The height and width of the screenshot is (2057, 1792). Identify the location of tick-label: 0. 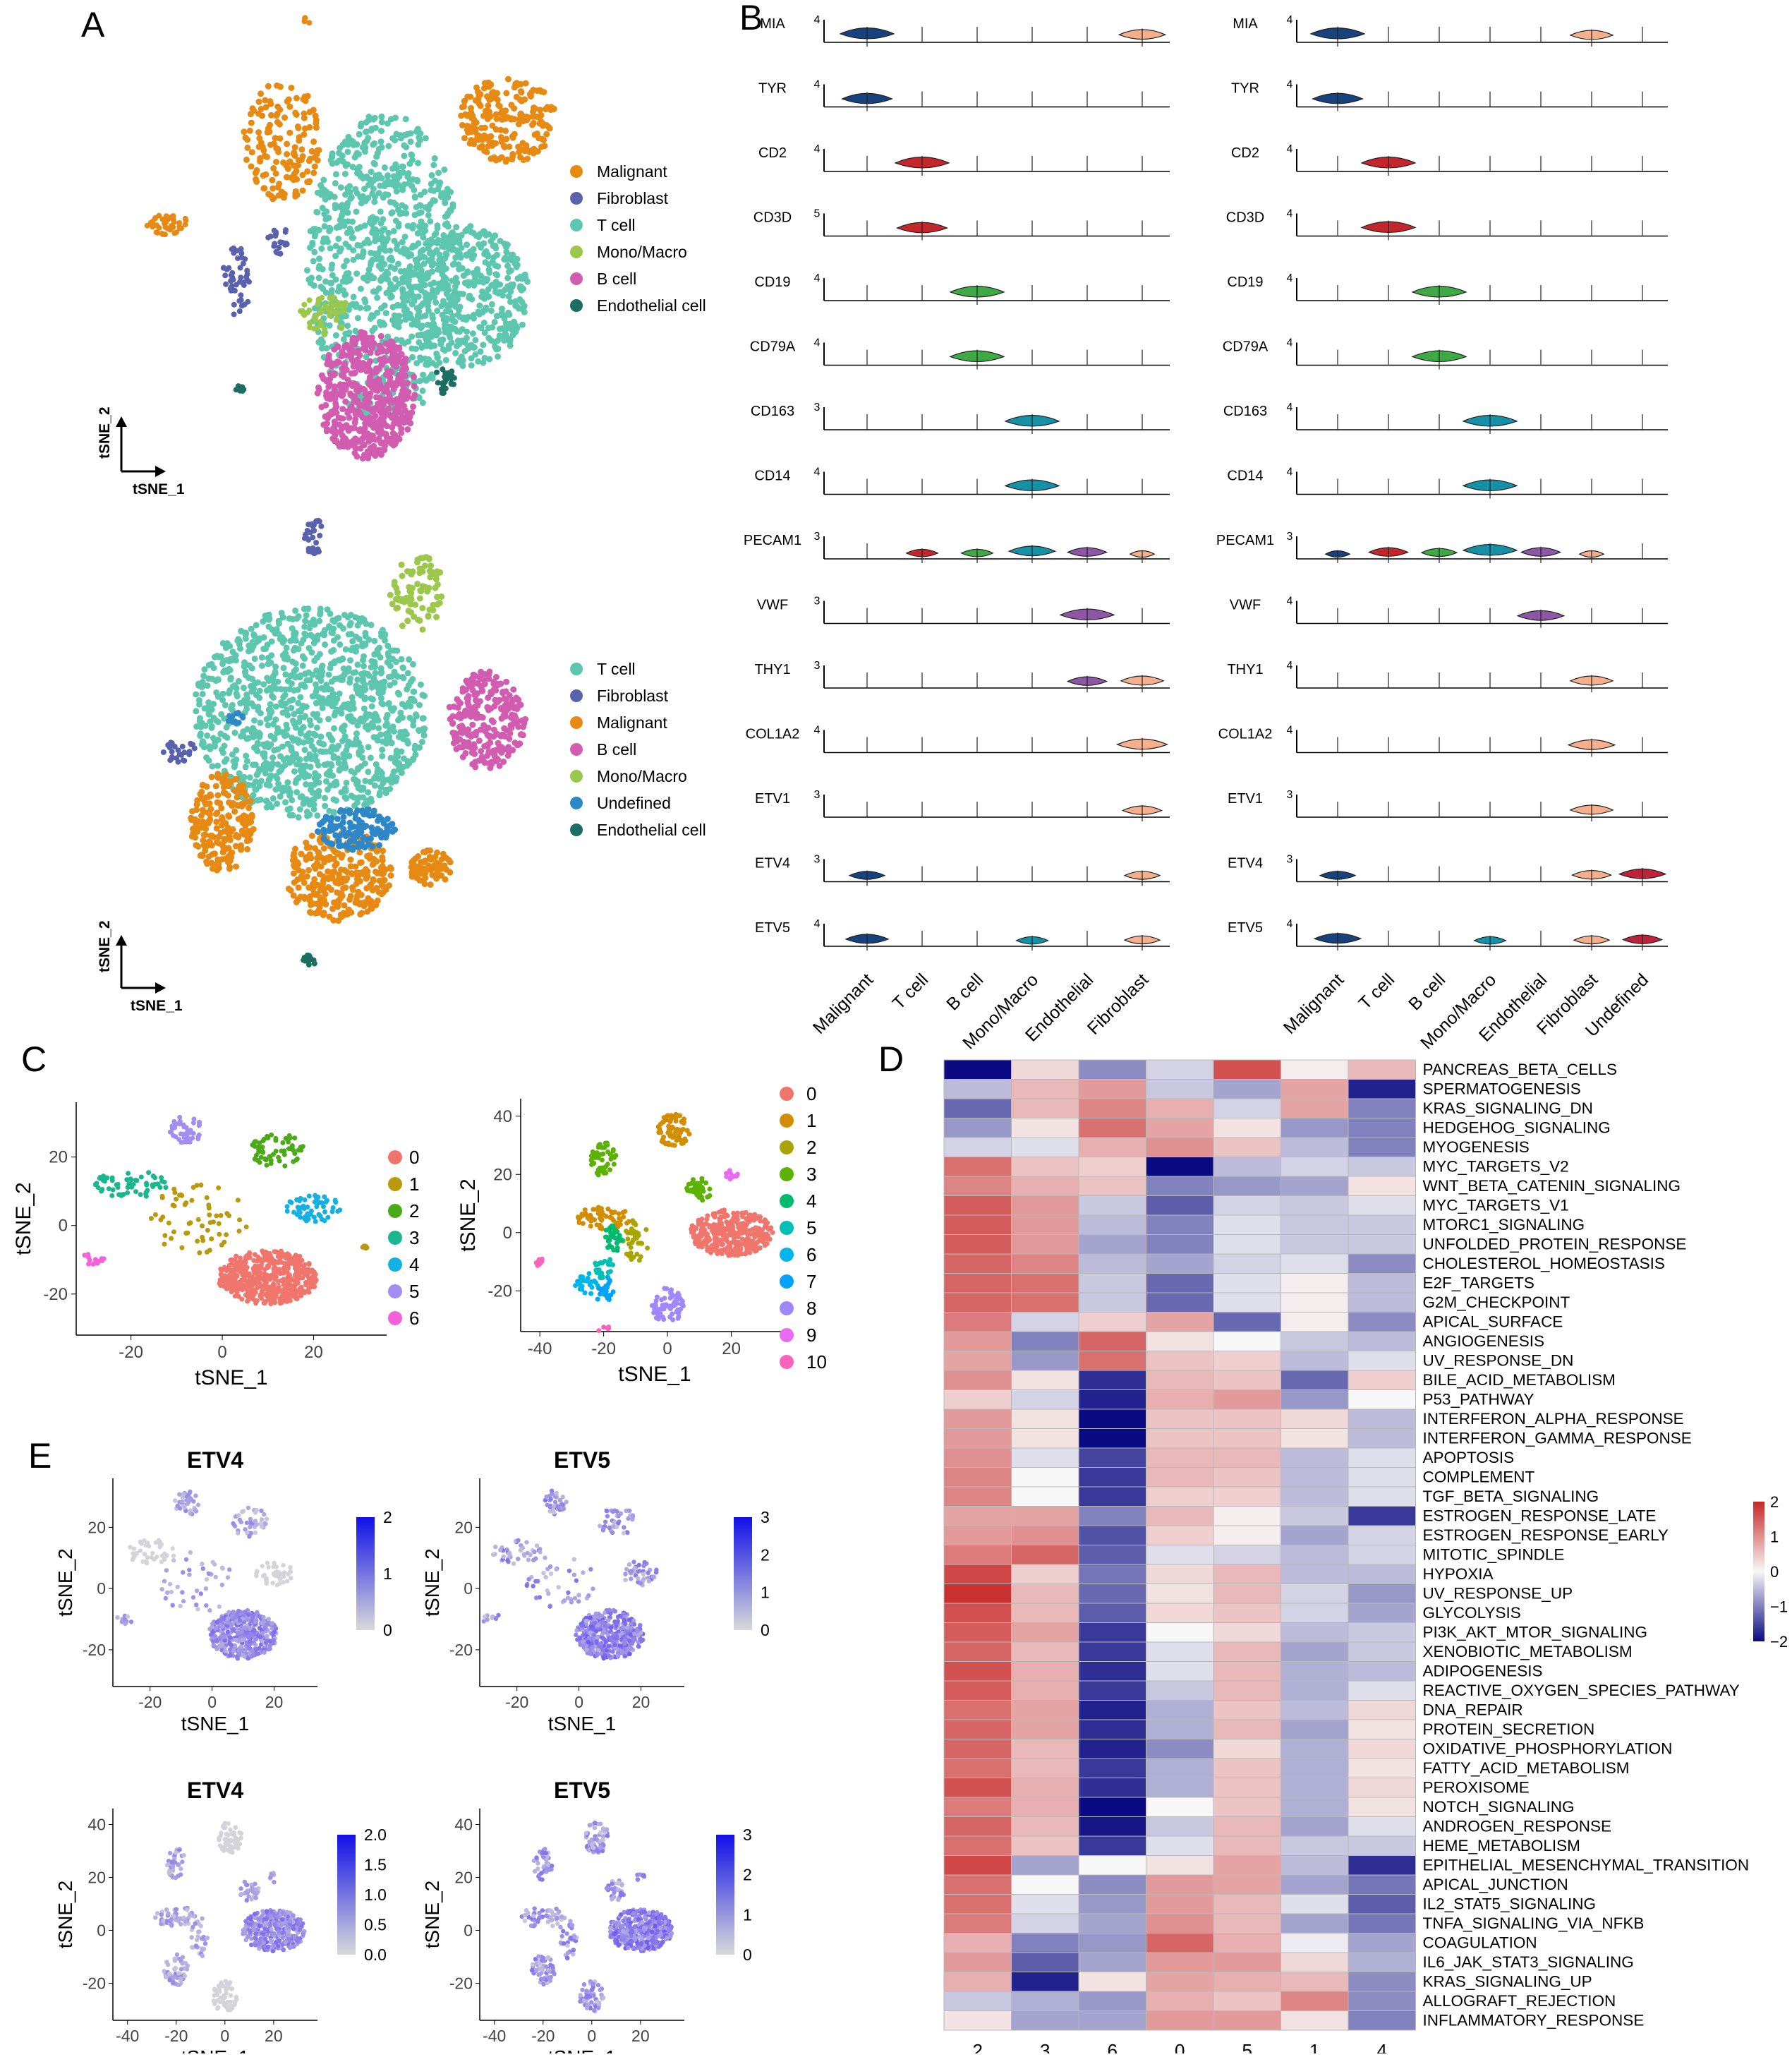
(63, 1226).